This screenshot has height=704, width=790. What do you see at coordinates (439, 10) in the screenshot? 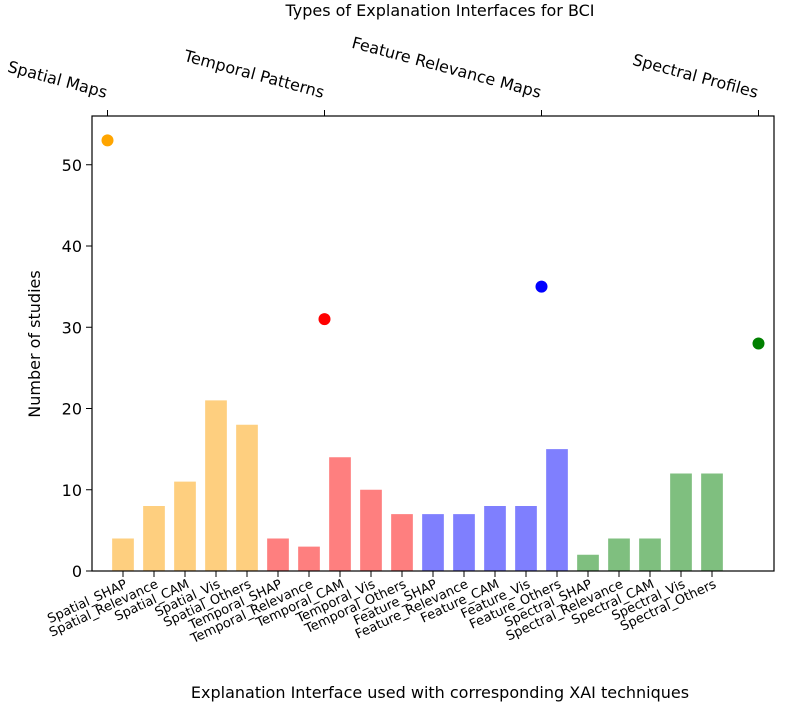
I see `chart-title: Types of Explanation Interfaces for BCI` at bounding box center [439, 10].